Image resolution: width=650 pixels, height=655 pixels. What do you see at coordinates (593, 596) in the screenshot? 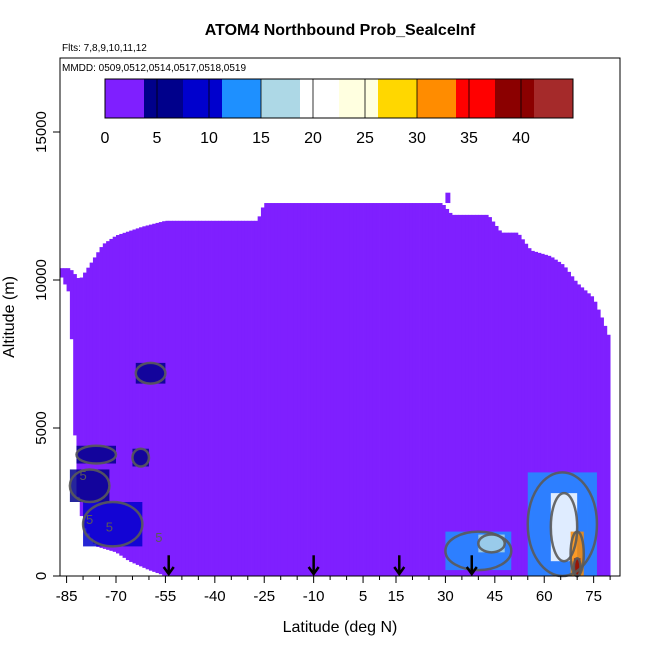
I see `x-tick-label: 75` at bounding box center [593, 596].